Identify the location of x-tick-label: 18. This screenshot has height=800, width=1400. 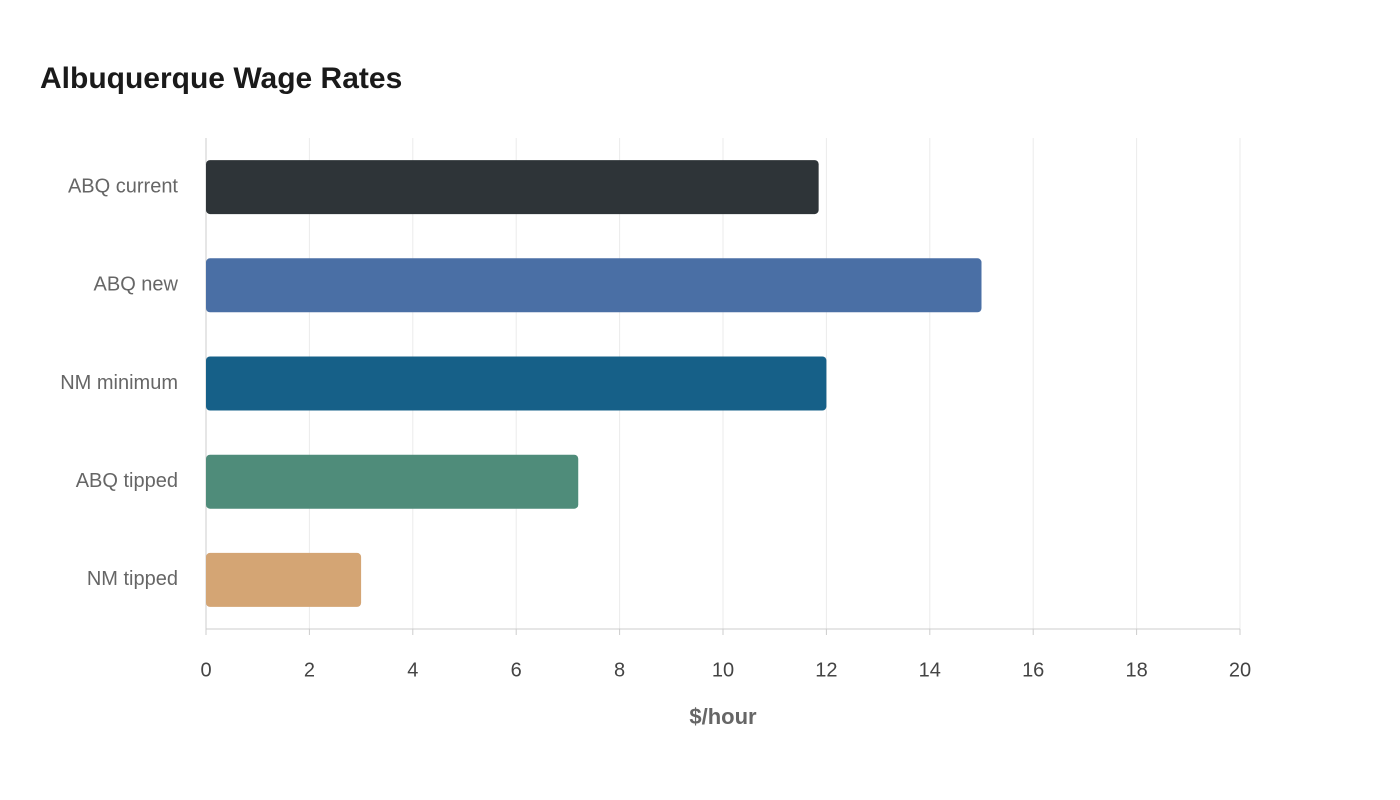
(1136, 670).